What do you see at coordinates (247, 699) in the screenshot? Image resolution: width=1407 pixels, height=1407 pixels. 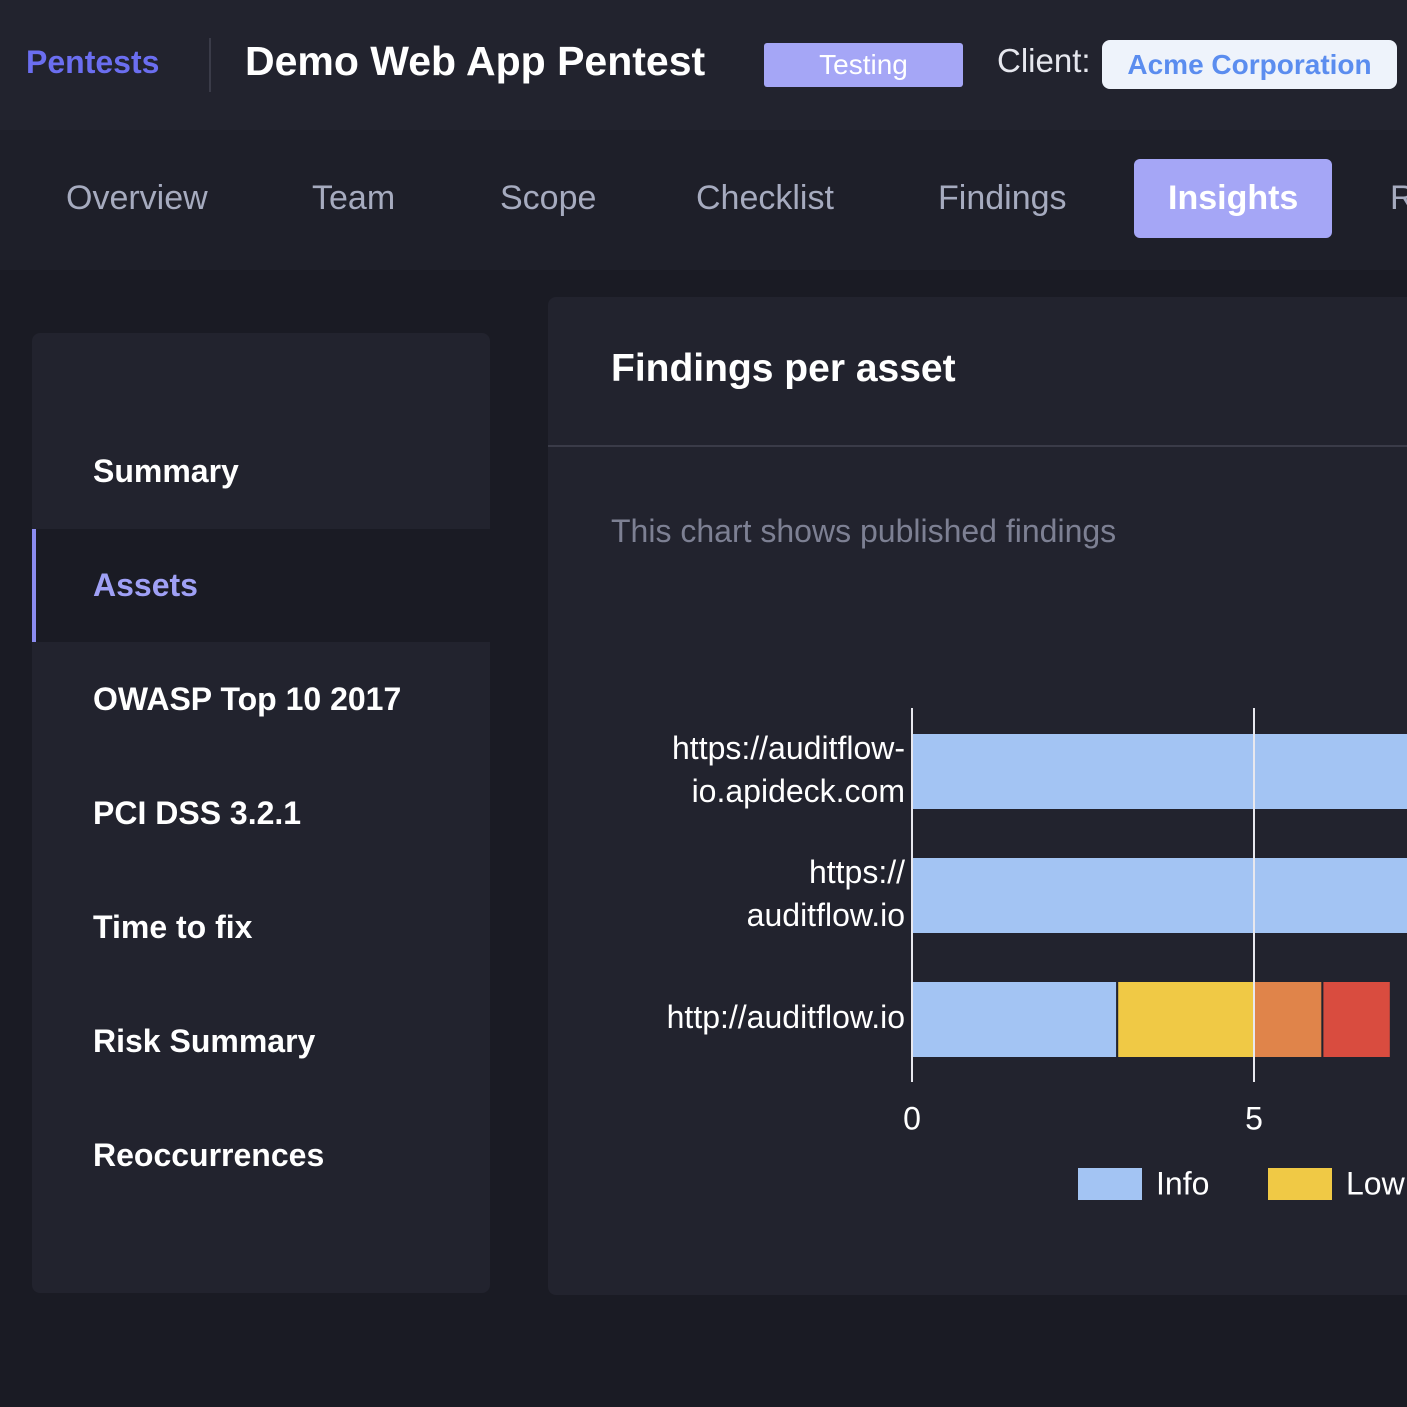 I see `sidebar-item: OWASP Top 10 2017` at bounding box center [247, 699].